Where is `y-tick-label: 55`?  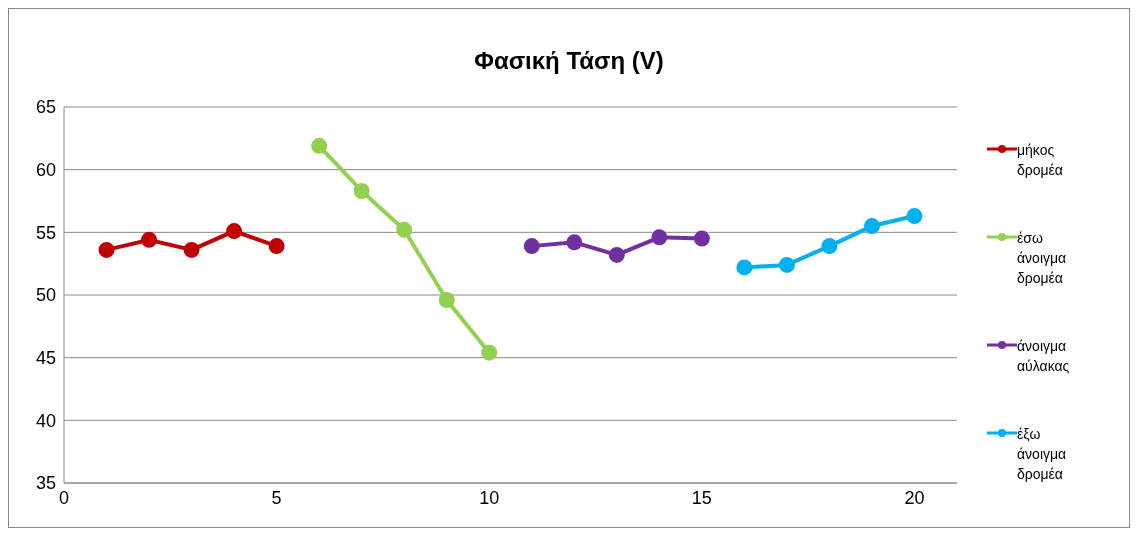 y-tick-label: 55 is located at coordinates (45, 232).